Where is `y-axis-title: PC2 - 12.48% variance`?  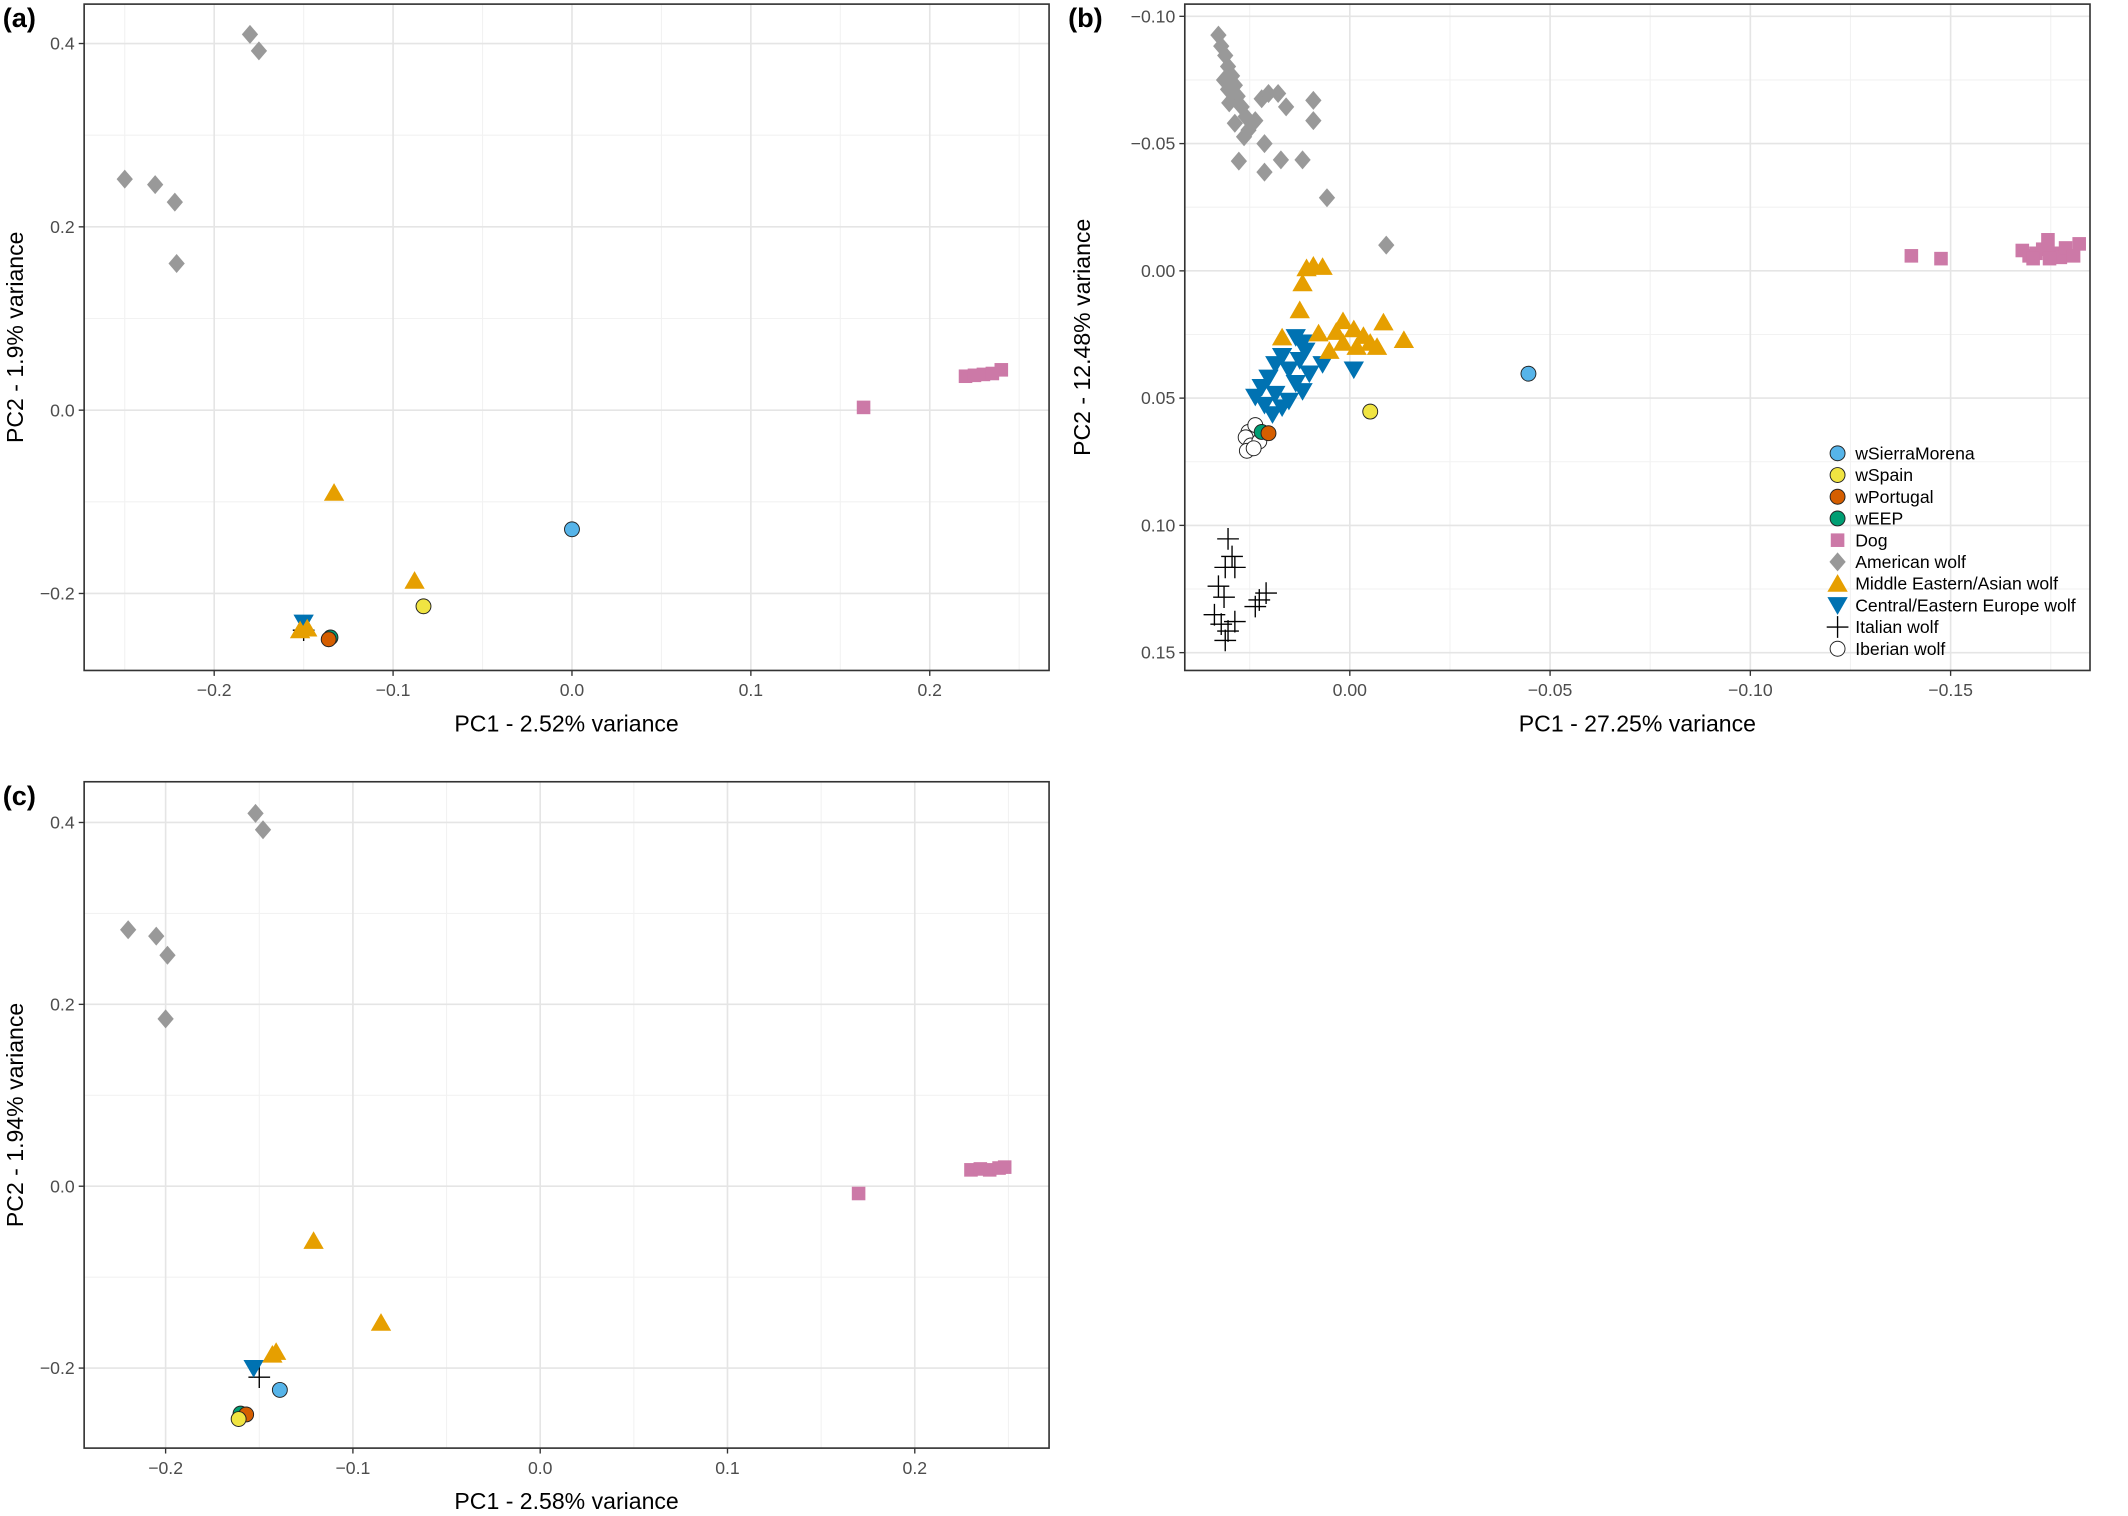 y-axis-title: PC2 - 12.48% variance is located at coordinates (1082, 337).